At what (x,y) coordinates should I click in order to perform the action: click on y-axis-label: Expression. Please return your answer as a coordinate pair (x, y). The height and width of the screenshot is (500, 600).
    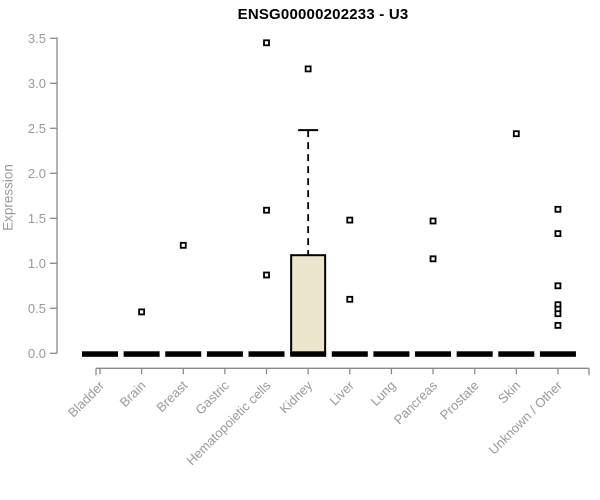
    Looking at the image, I should click on (8, 197).